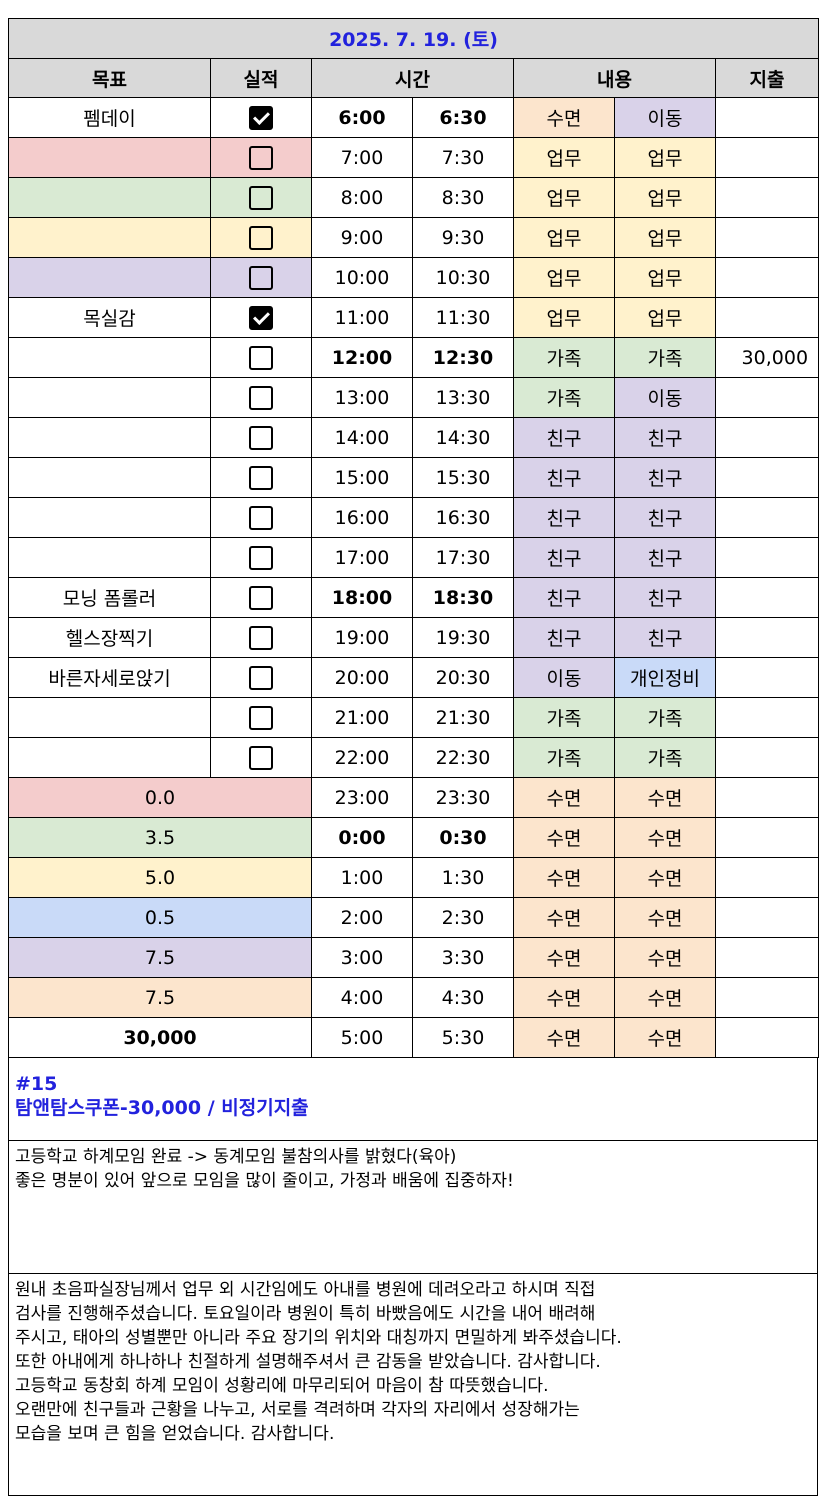  What do you see at coordinates (160, 917) in the screenshot?
I see `summary-cell: 0.5` at bounding box center [160, 917].